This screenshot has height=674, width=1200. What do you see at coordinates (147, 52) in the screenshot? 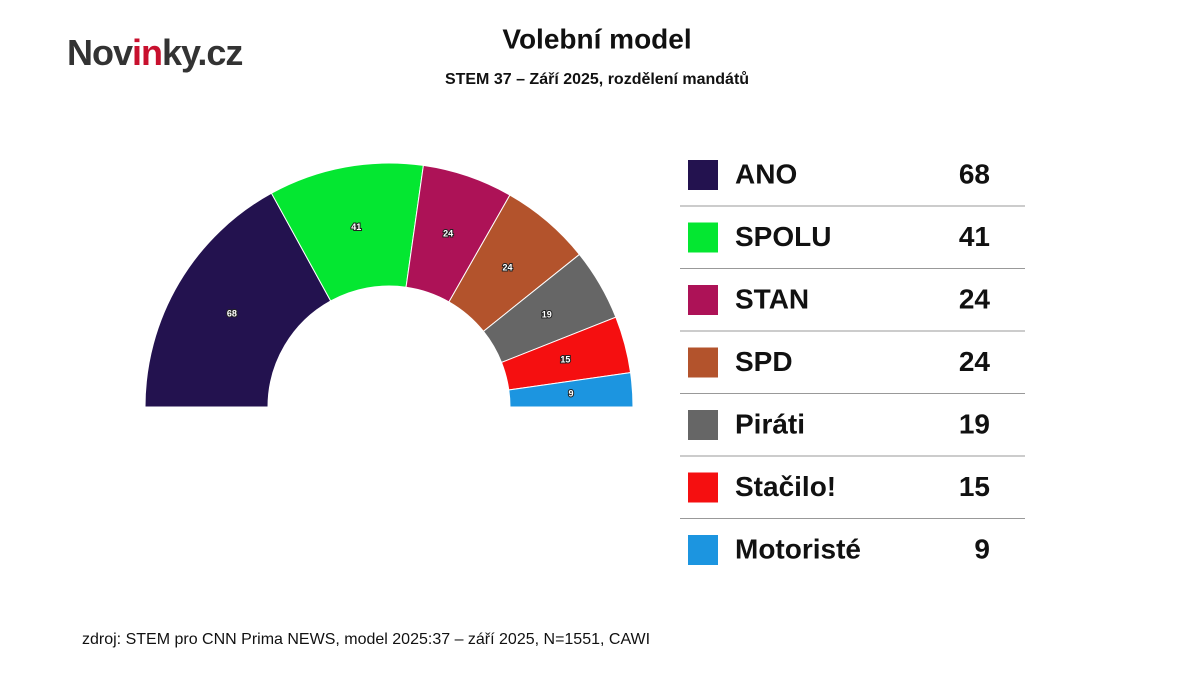
I see `logo-part: in` at bounding box center [147, 52].